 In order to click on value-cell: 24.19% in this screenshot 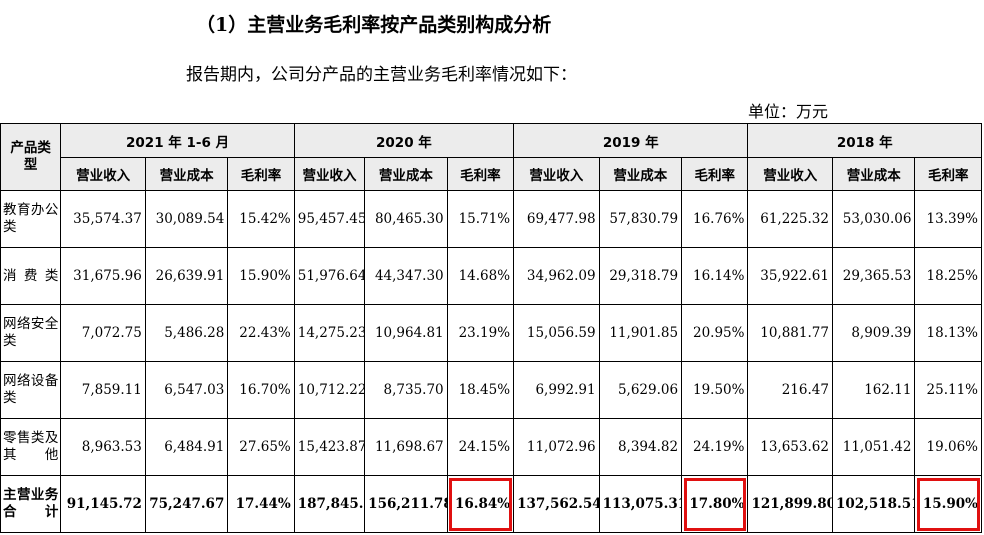, I will do `click(715, 447)`.